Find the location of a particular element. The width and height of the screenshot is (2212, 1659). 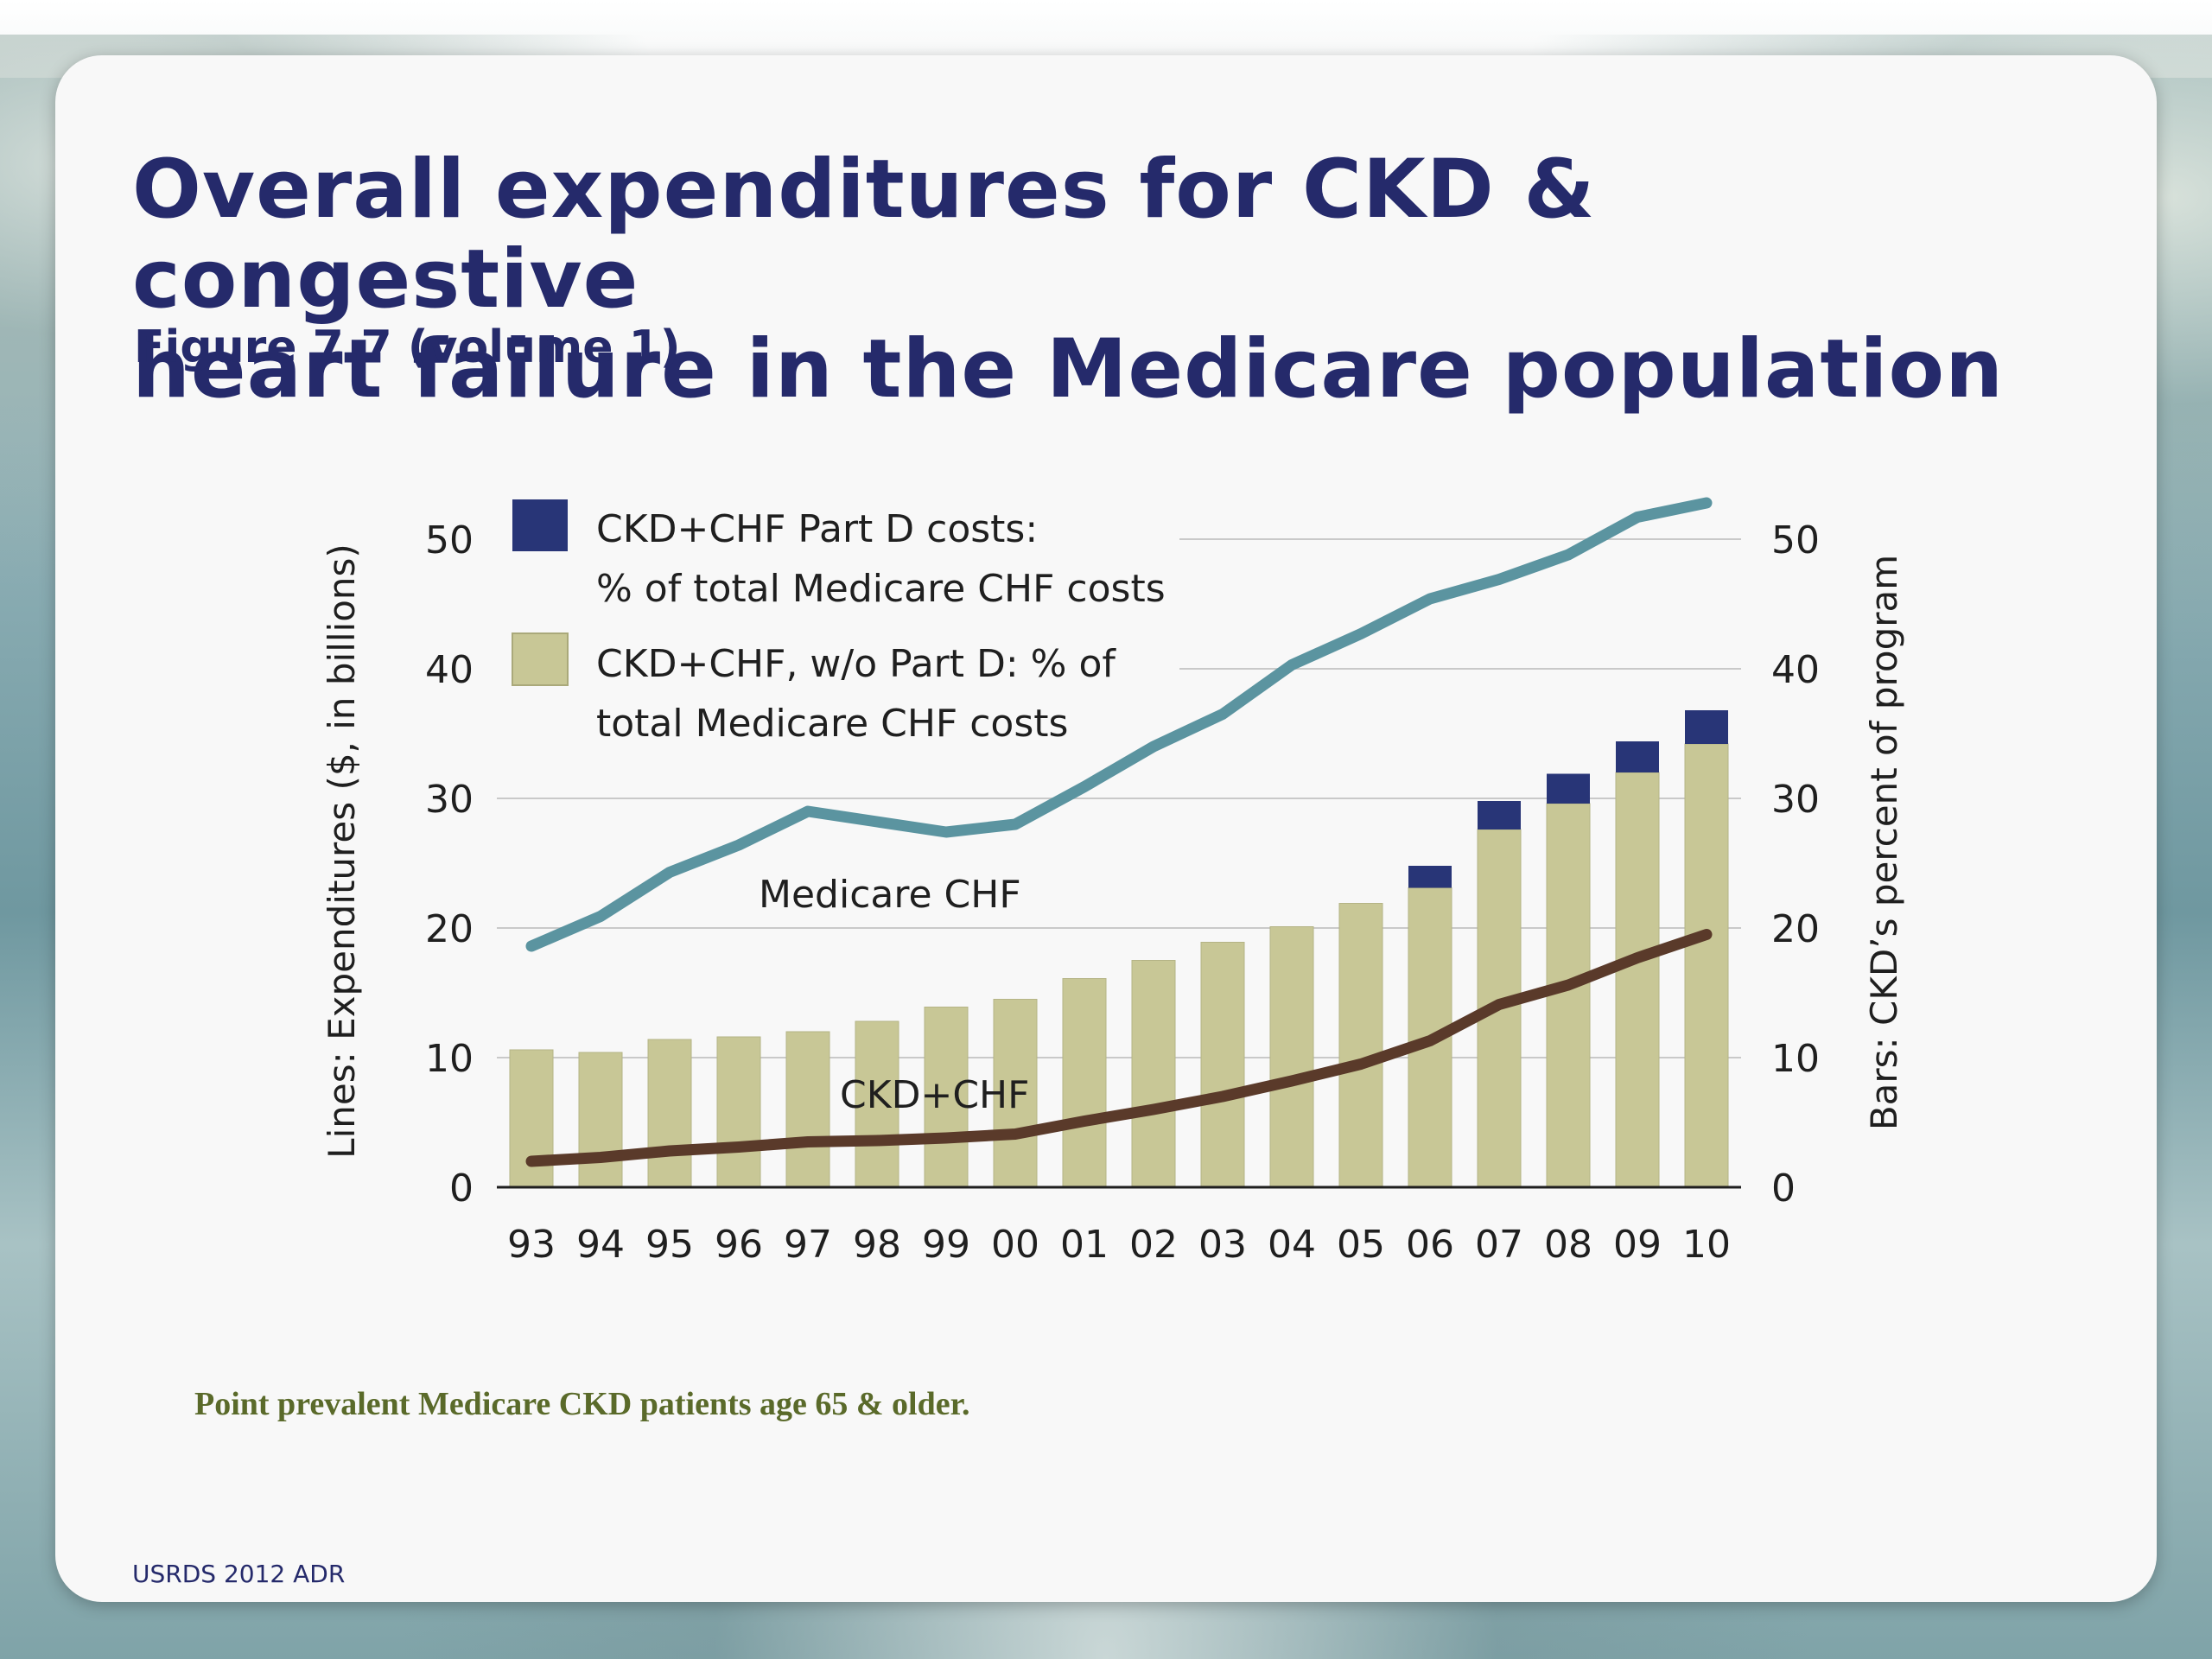

y-left-tick-label-0: 0 is located at coordinates (461, 1188).